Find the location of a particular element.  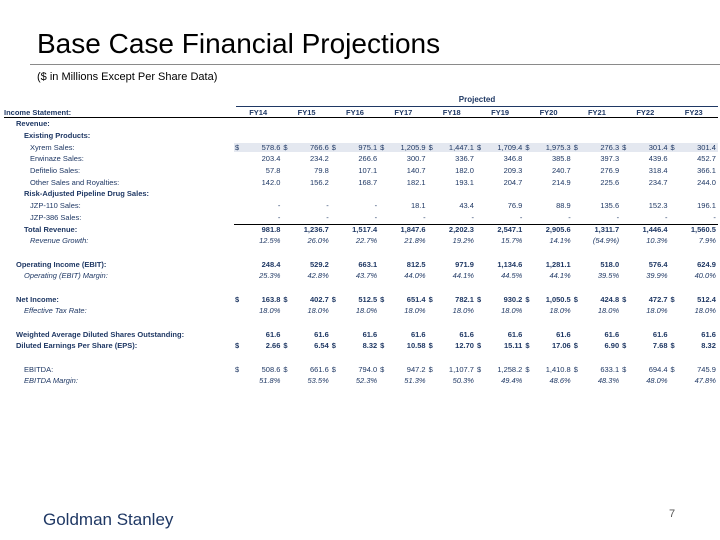

value-cell: $508.6 is located at coordinates (258, 369).